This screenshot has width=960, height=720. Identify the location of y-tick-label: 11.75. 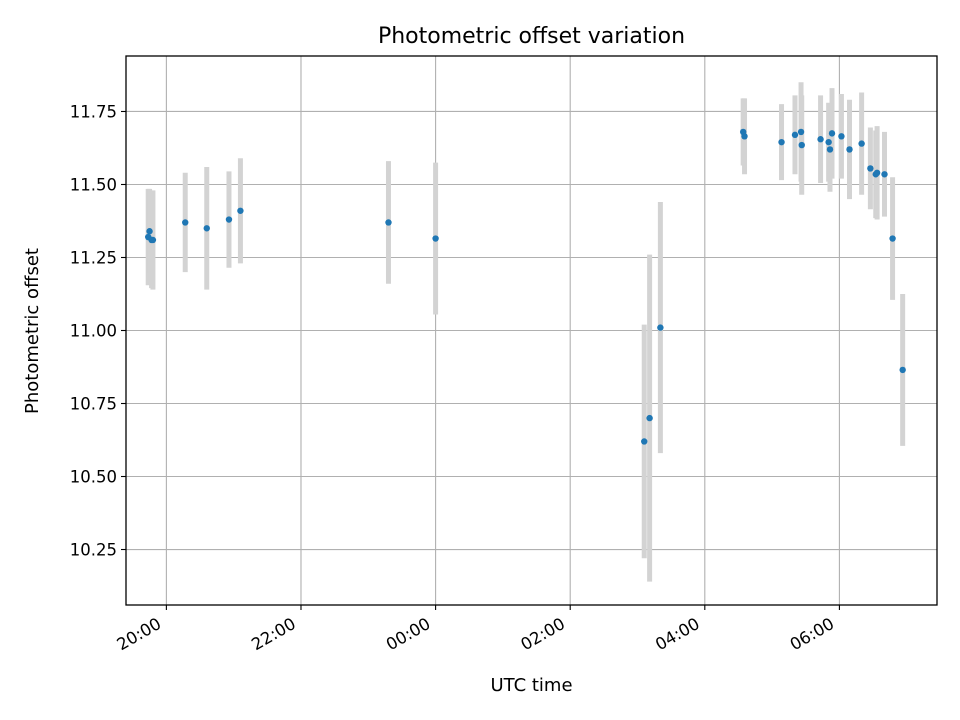
(93, 111).